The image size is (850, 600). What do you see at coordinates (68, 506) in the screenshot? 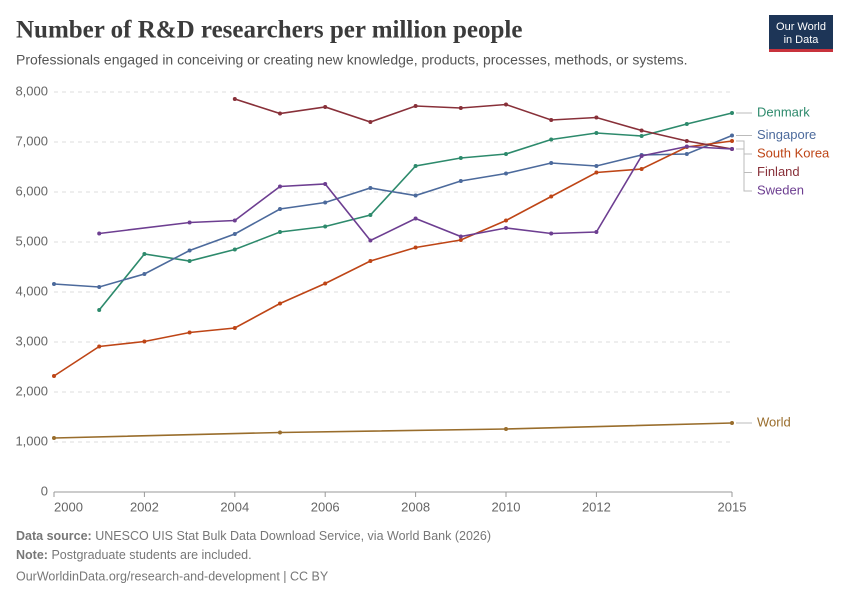
I see `x-tick-label: 2000` at bounding box center [68, 506].